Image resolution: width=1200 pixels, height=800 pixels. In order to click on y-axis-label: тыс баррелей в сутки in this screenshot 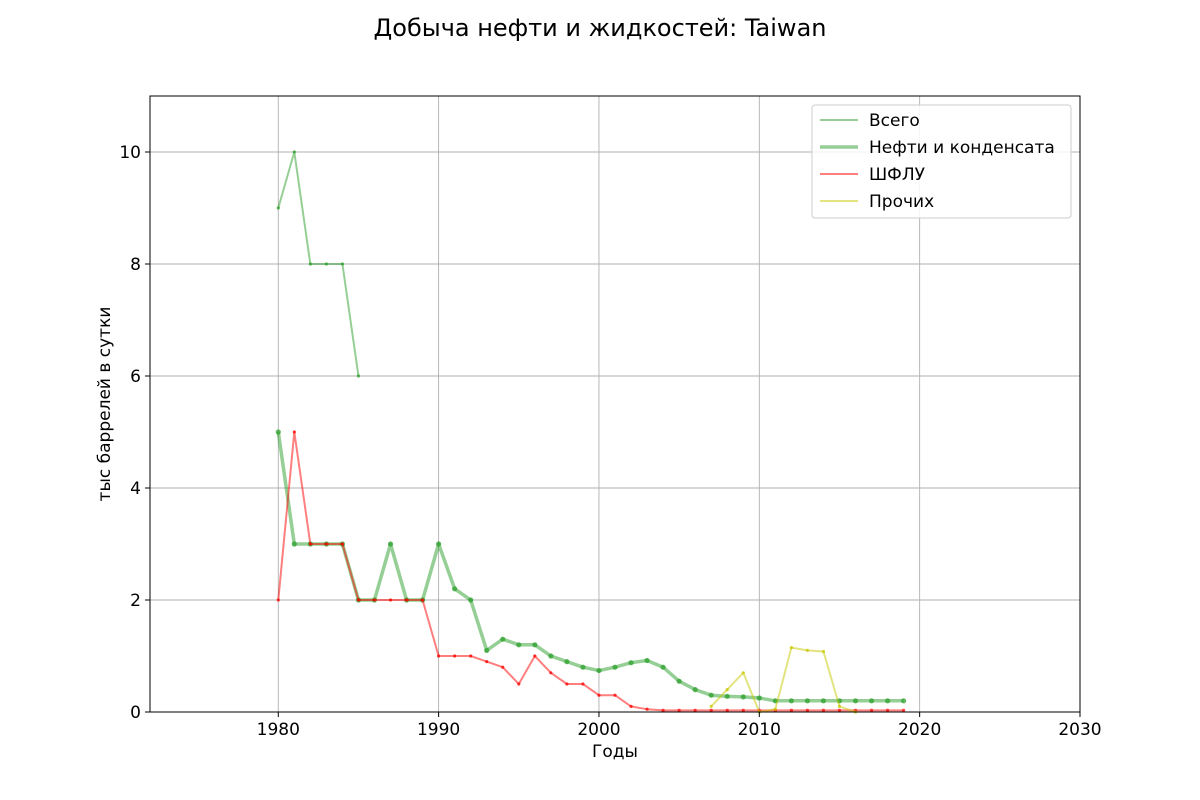, I will do `click(105, 404)`.